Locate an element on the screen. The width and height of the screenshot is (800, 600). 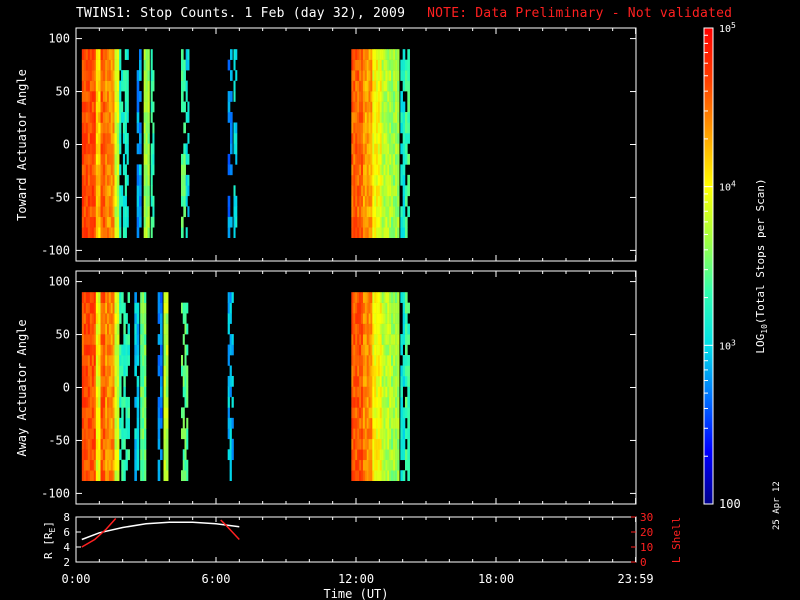
colorbar-label: LOG10(Total Stops per Scan) is located at coordinates (761, 265).